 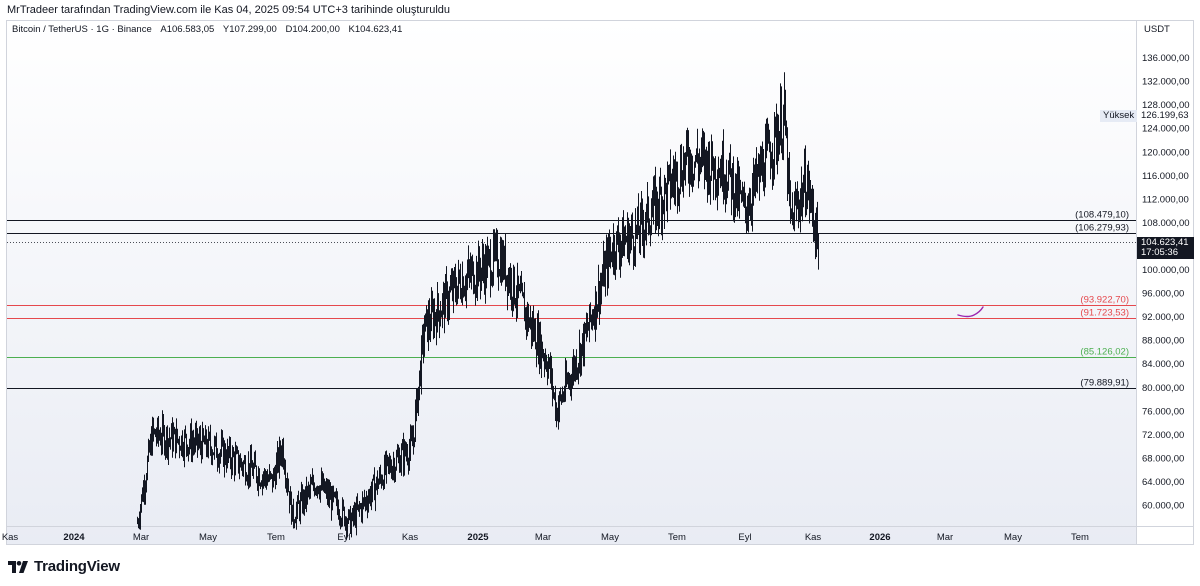 What do you see at coordinates (1163, 506) in the screenshot?
I see `price-tick-label: 60.000,00` at bounding box center [1163, 506].